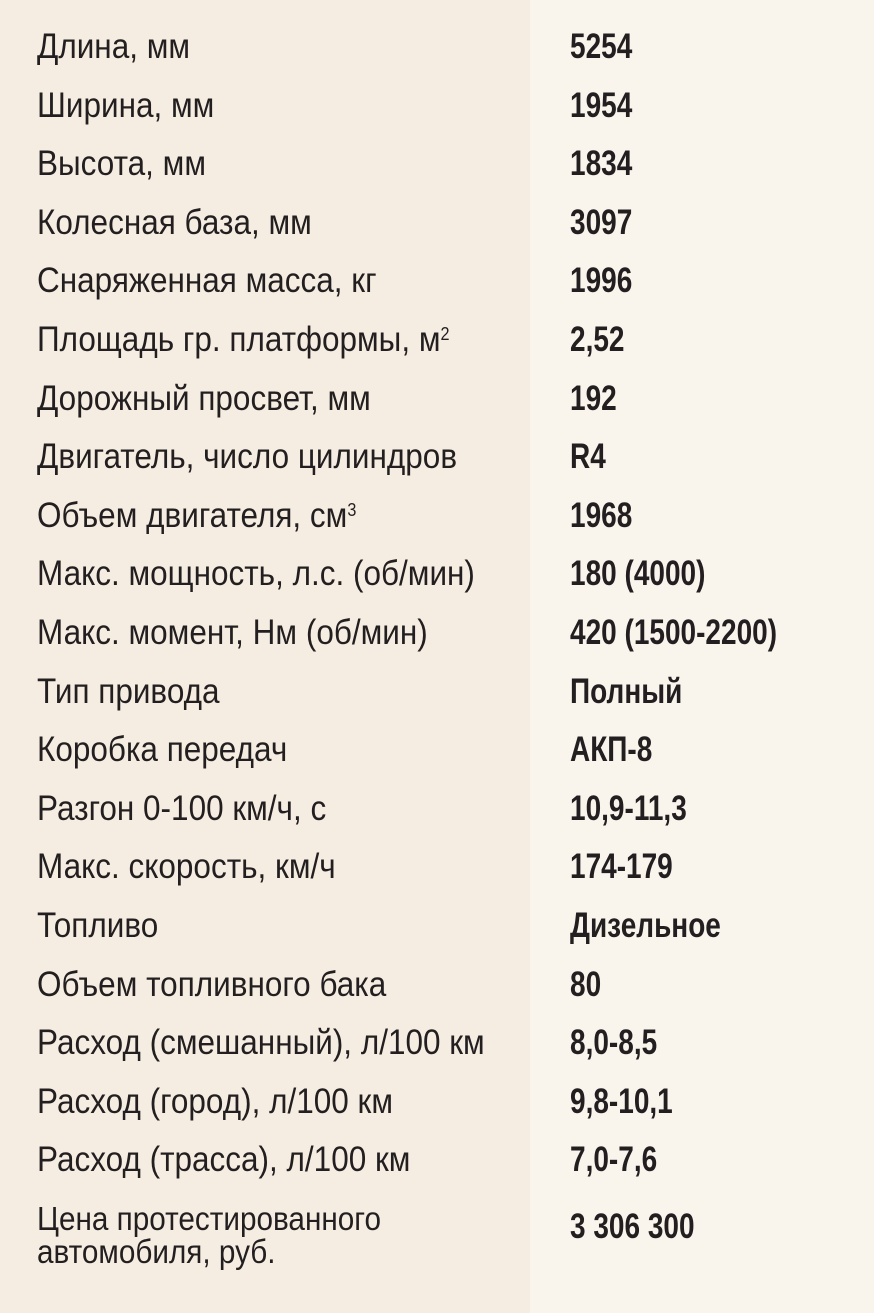 This screenshot has height=1313, width=874. What do you see at coordinates (437, 281) in the screenshot?
I see `spec-row: Снаряженная масса, кг 1996` at bounding box center [437, 281].